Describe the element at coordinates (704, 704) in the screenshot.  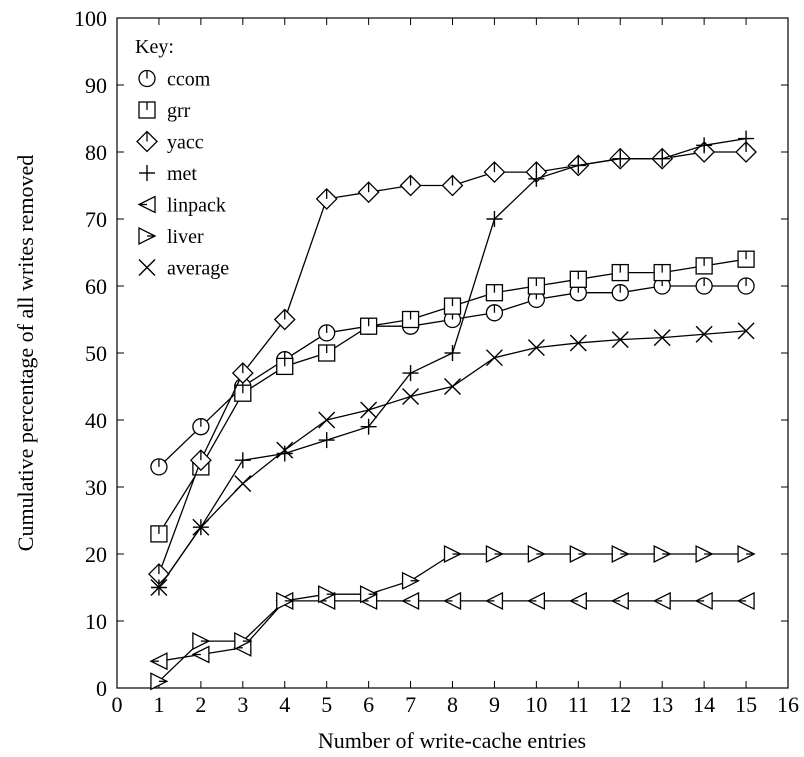
I see `x-tick-label: 14` at that location.